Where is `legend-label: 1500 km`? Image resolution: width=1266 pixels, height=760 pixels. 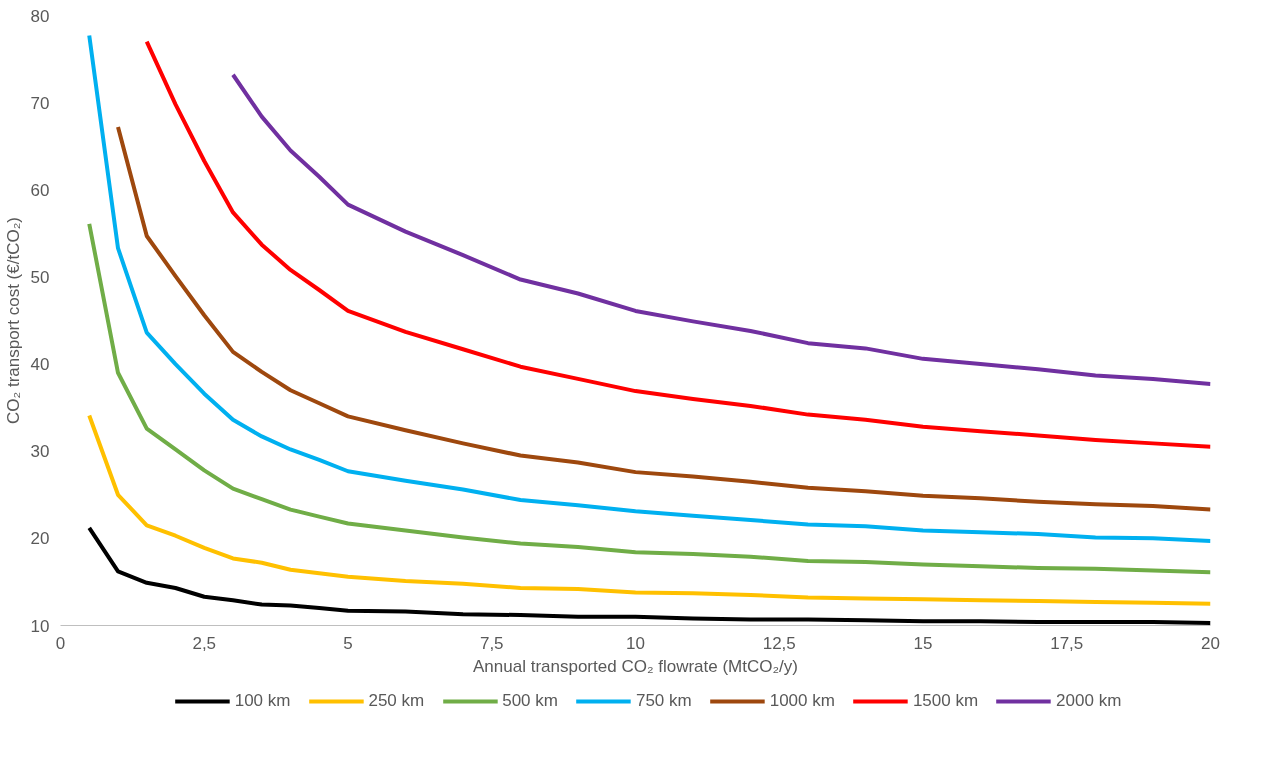
legend-label: 1500 km is located at coordinates (945, 700).